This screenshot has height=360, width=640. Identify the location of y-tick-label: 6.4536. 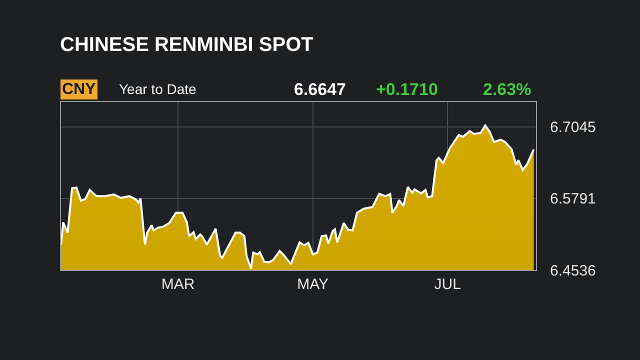
(573, 271).